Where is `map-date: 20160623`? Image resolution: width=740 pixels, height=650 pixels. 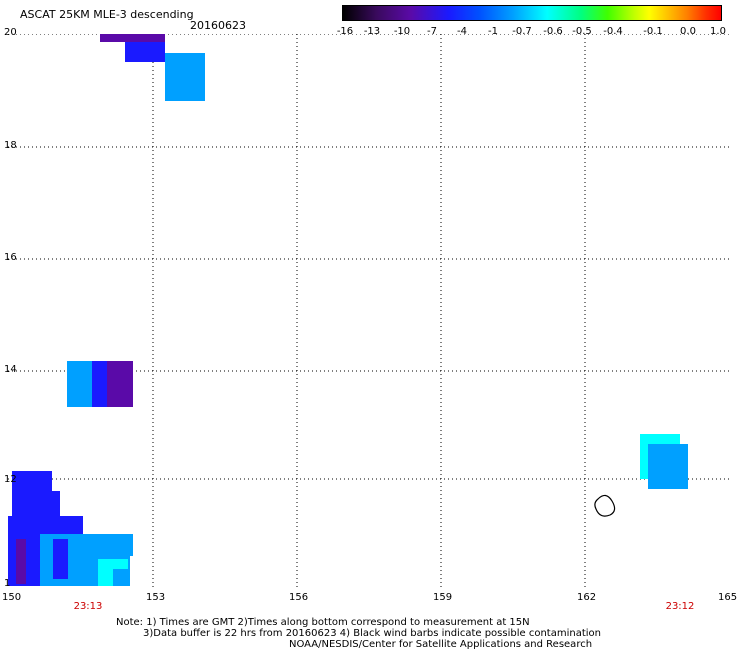
map-date: 20160623 is located at coordinates (218, 25).